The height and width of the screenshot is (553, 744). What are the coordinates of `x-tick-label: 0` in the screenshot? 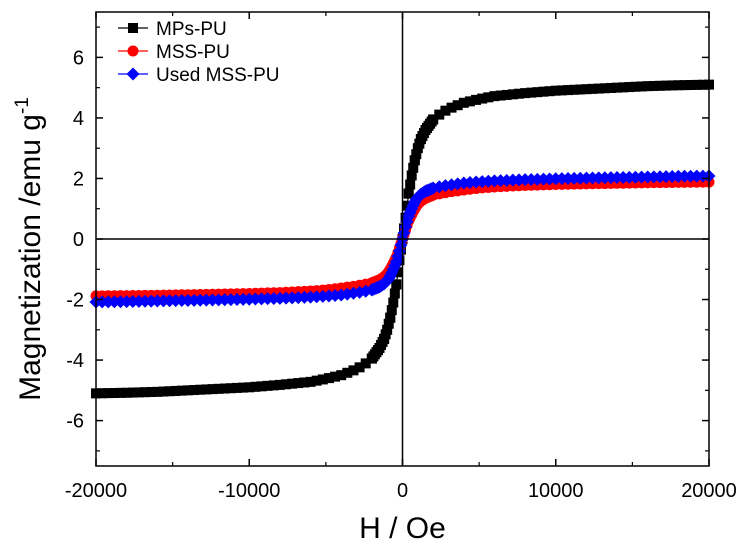 It's located at (402, 491).